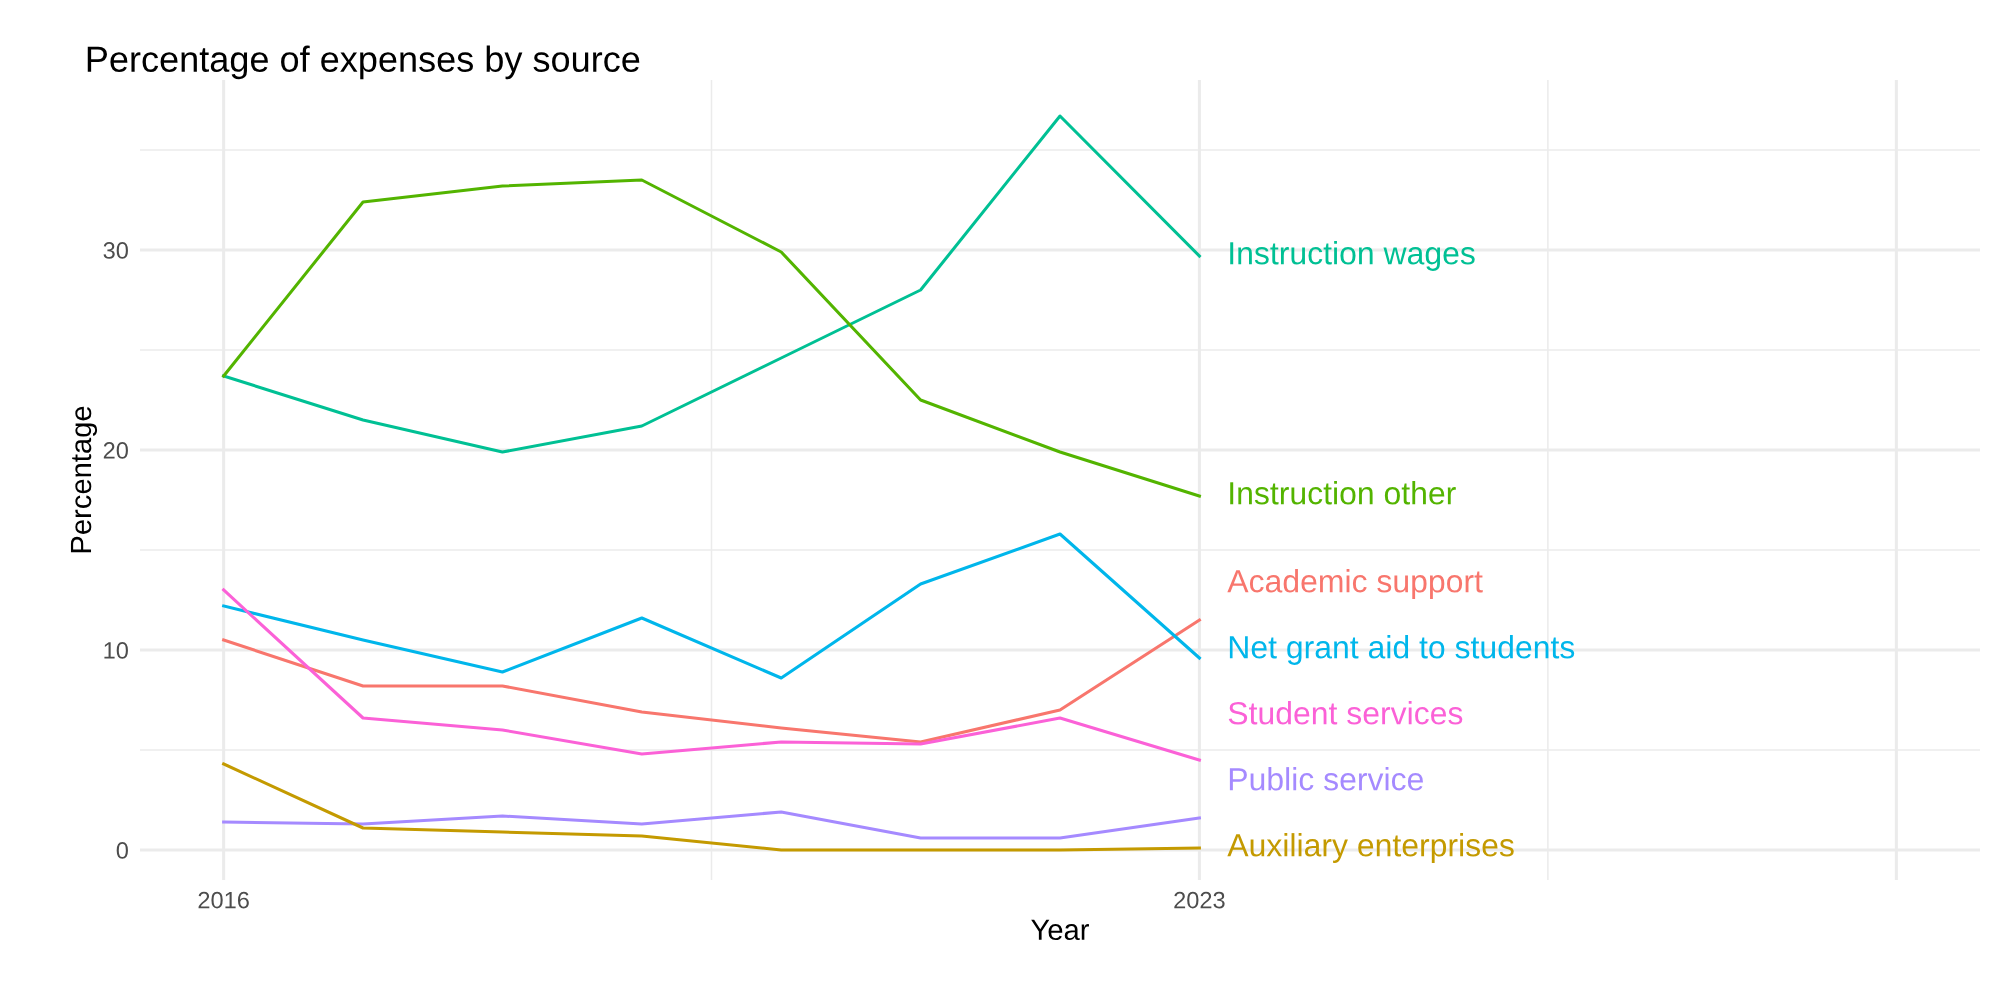 The width and height of the screenshot is (2000, 1000). Describe the element at coordinates (223, 900) in the screenshot. I see `x-tick-label: 2016` at that location.